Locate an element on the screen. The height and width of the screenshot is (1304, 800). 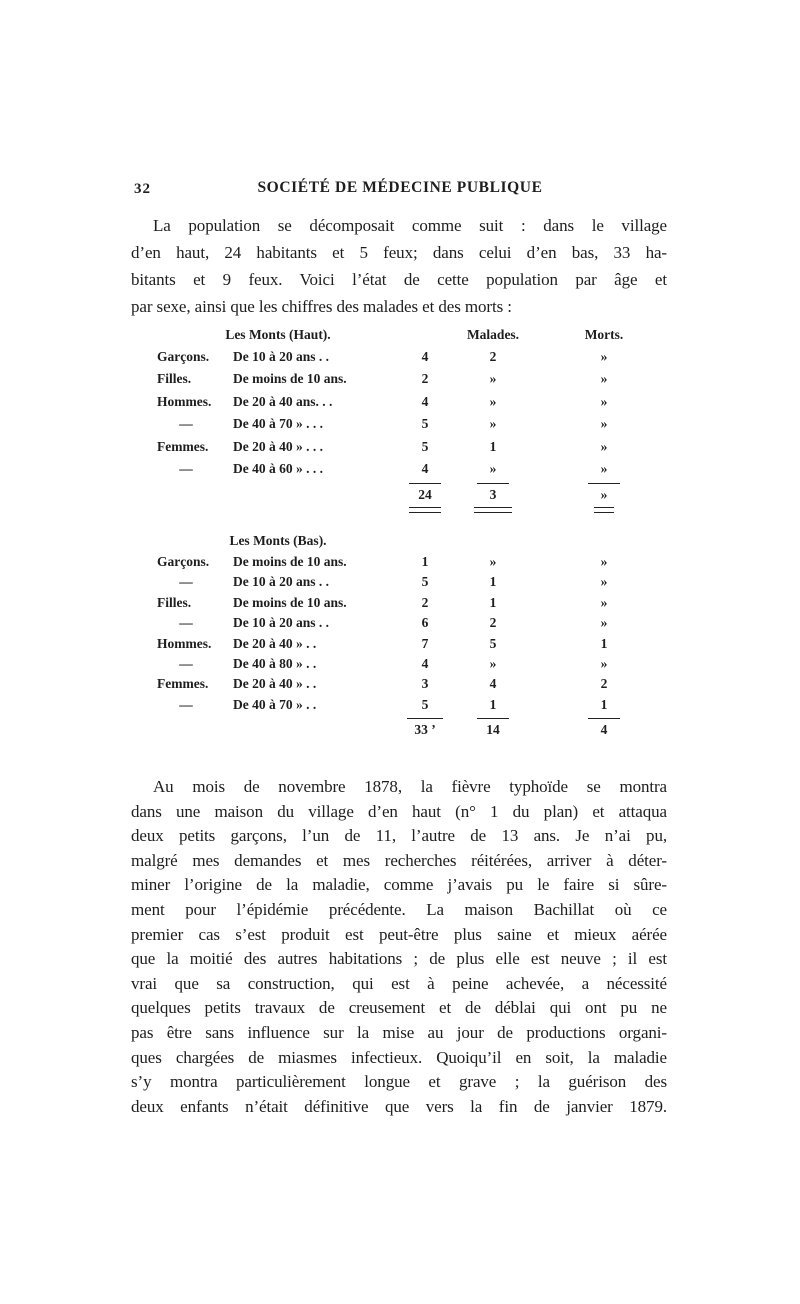
table-title: Les Monts (Bas). is located at coordinates (278, 540).